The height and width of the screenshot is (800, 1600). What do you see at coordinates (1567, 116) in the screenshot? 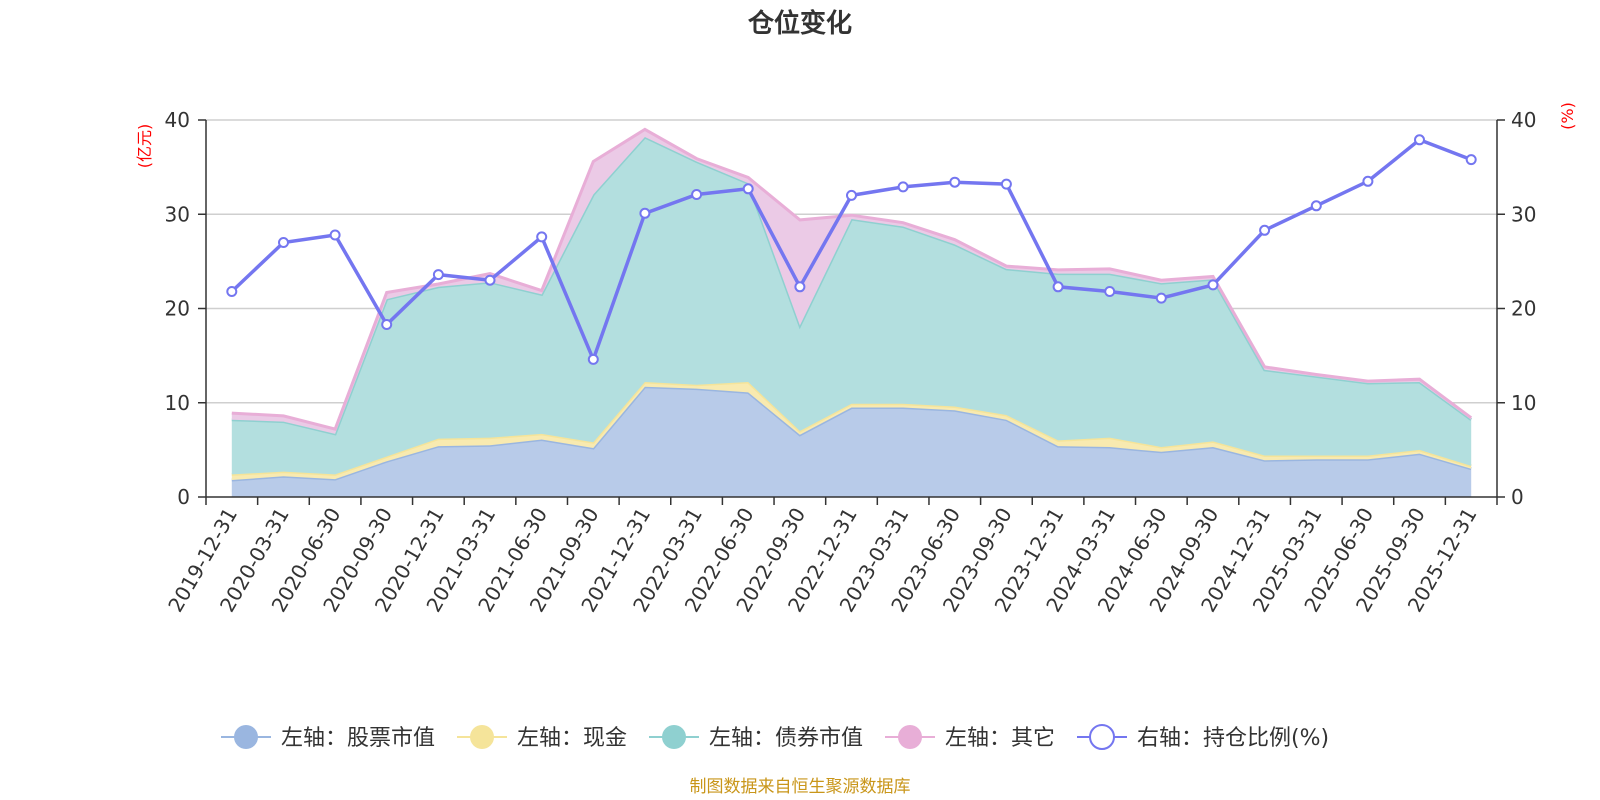
I see `right-axis-unit: (%)` at bounding box center [1567, 116].